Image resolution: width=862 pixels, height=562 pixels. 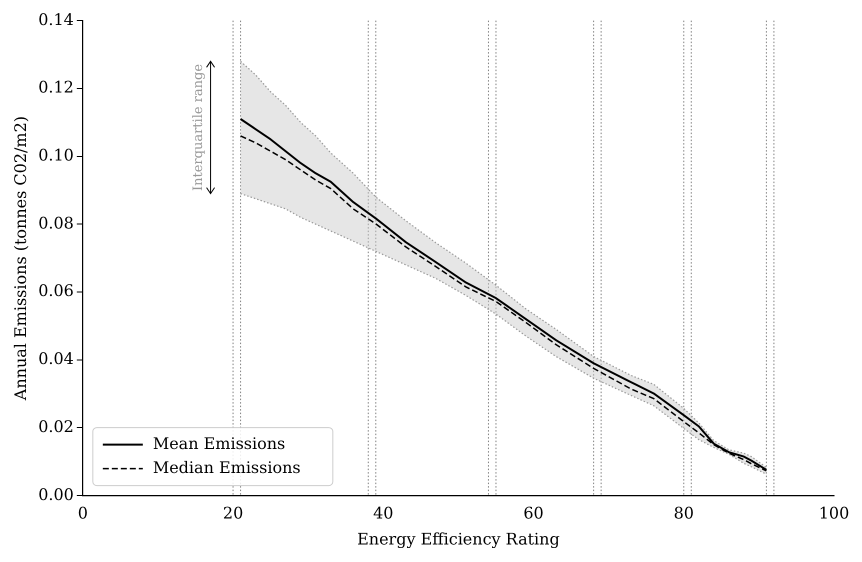 What do you see at coordinates (20, 259) in the screenshot?
I see `y-axis-title: Annual Emissions (tonnes C02/m2)` at bounding box center [20, 259].